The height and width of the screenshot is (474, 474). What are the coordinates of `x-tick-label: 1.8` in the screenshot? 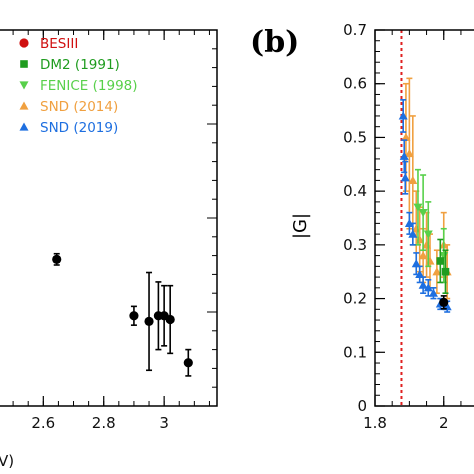 It's located at (375, 423).